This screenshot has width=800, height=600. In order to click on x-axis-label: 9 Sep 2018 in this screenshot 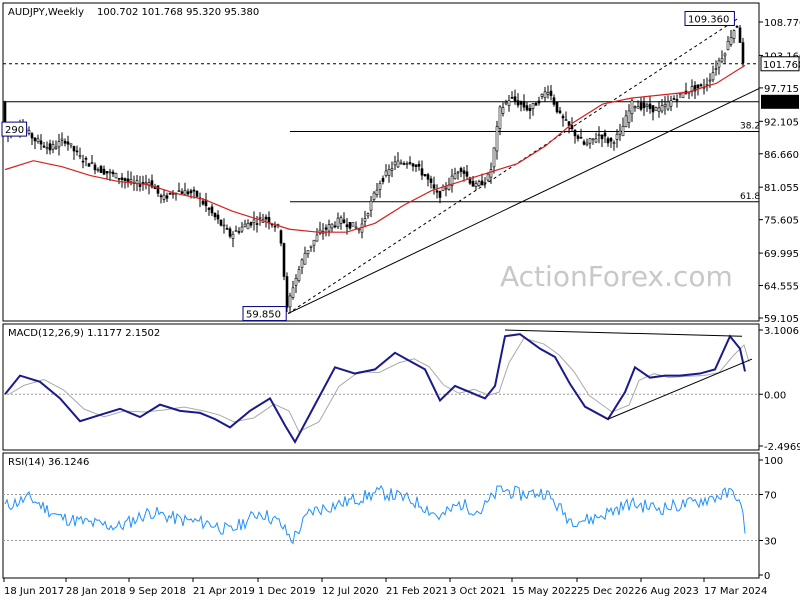, I will do `click(157, 591)`.